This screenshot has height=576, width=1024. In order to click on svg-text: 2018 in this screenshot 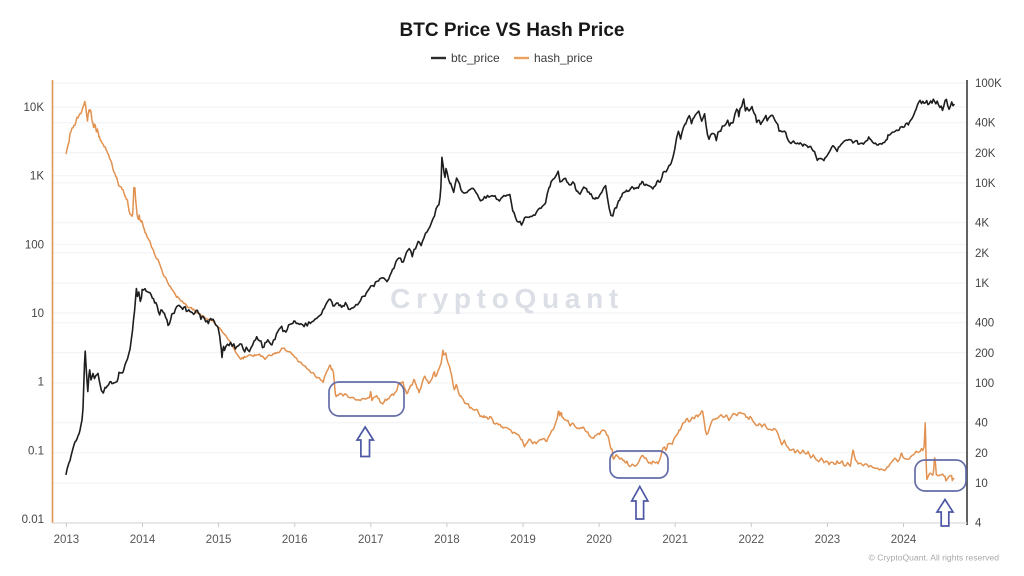, I will do `click(447, 540)`.